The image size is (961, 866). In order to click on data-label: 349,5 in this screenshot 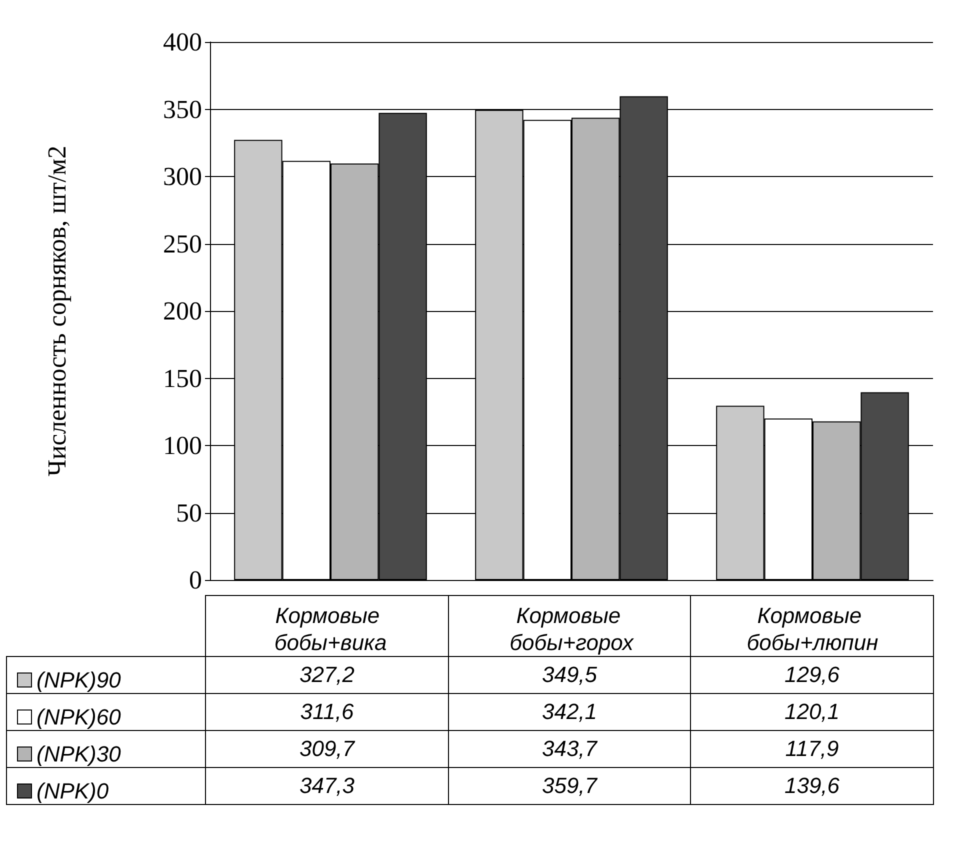, I will do `click(569, 675)`.